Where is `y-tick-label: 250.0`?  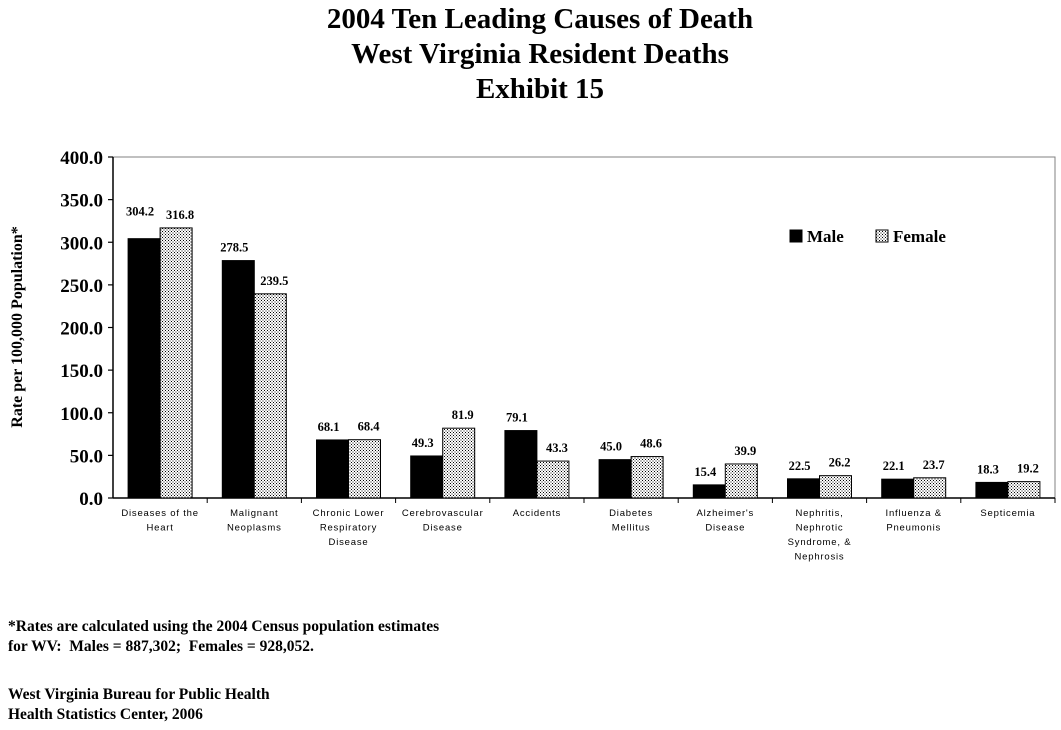
y-tick-label: 250.0 is located at coordinates (81, 286).